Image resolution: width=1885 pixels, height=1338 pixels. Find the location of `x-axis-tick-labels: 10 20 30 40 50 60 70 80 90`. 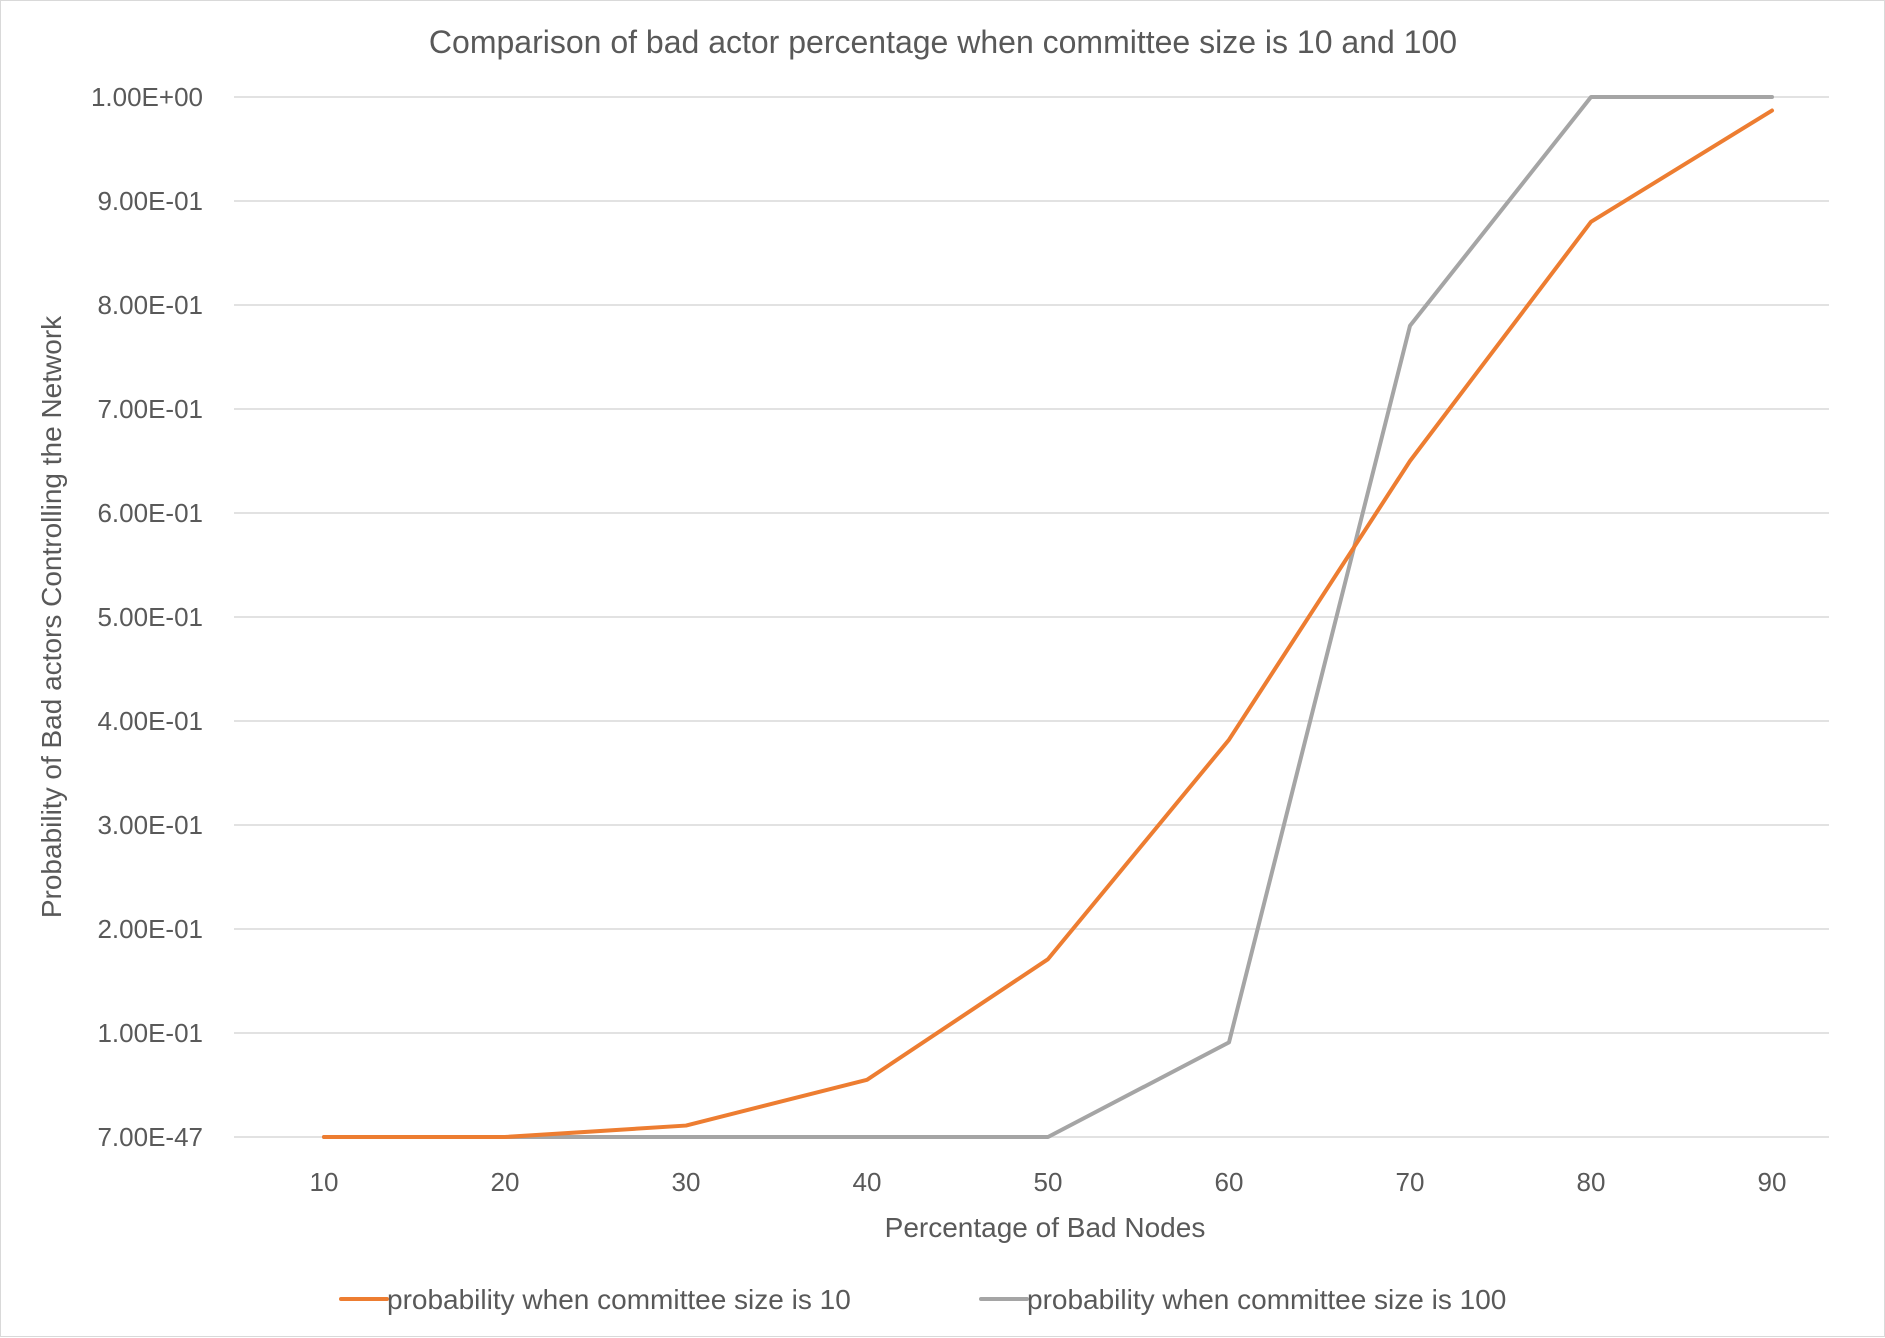

x-axis-tick-labels: 10 20 30 40 50 60 70 80 90 is located at coordinates (1048, 1182).